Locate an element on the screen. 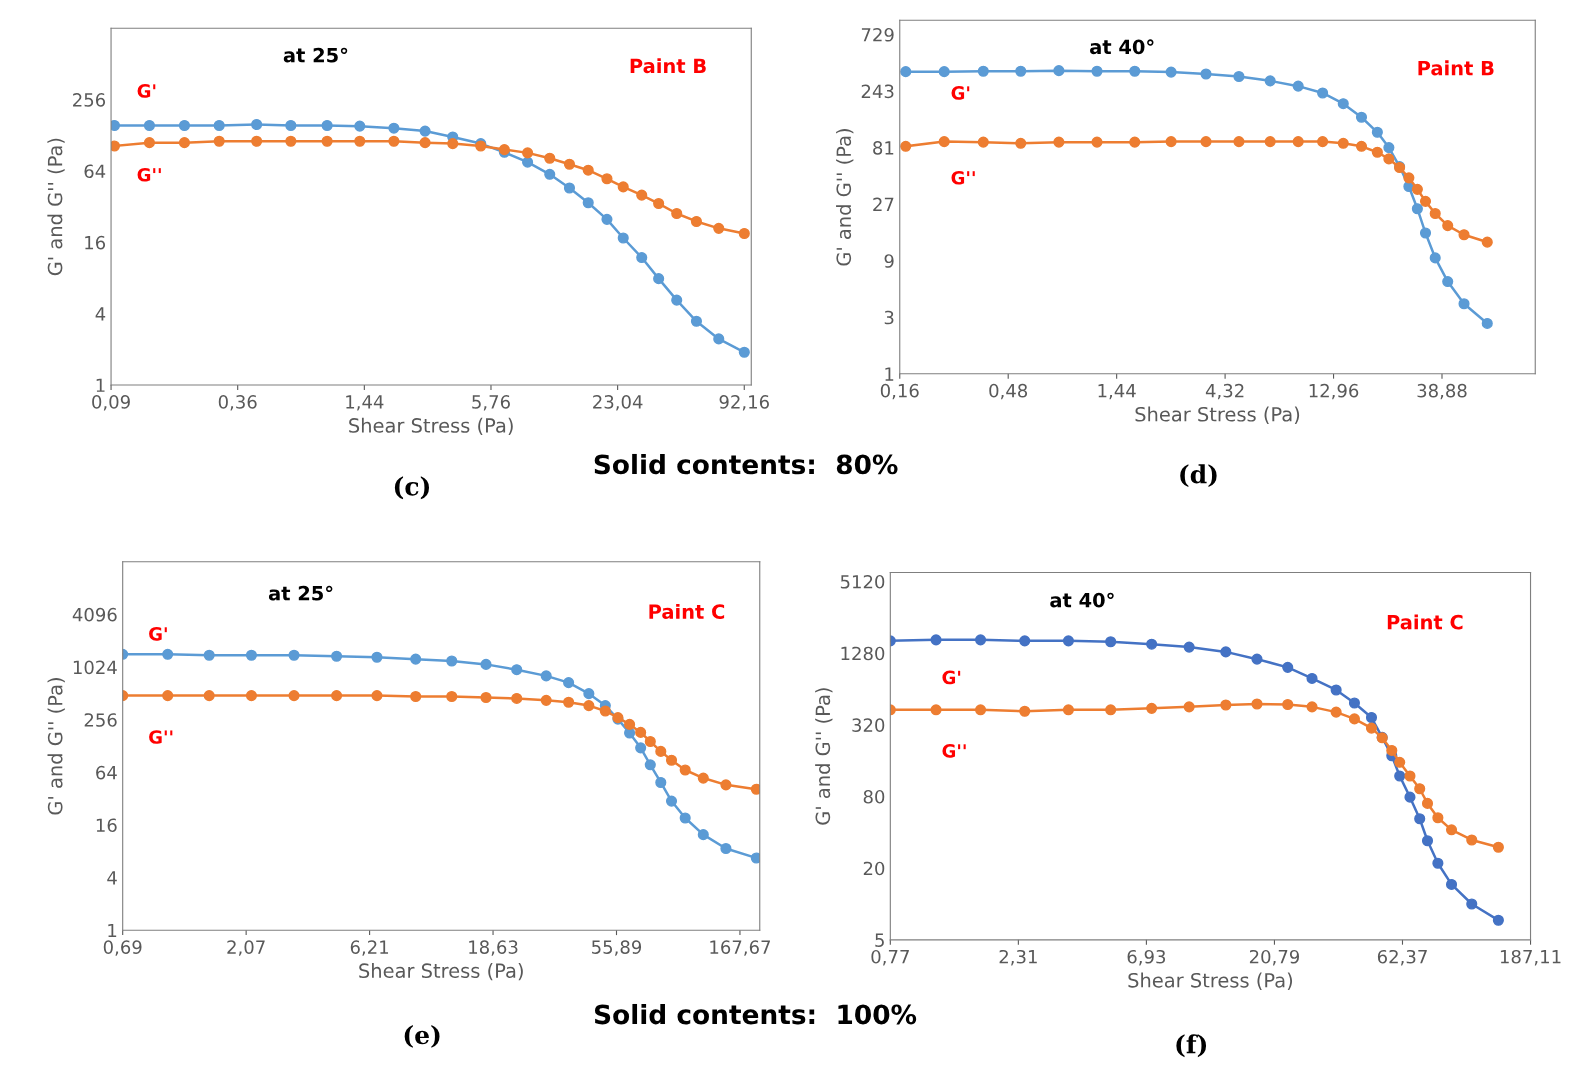 This screenshot has height=1068, width=1573. text: (e) is located at coordinates (422, 1036).